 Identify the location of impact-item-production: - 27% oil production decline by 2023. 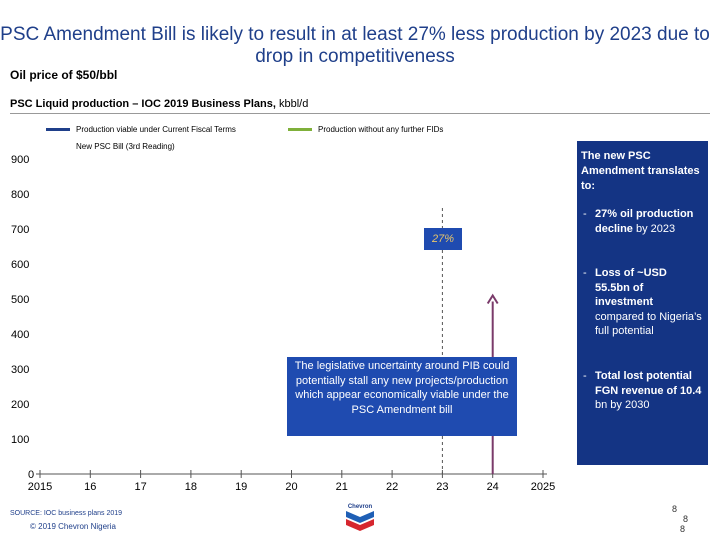
(638, 221).